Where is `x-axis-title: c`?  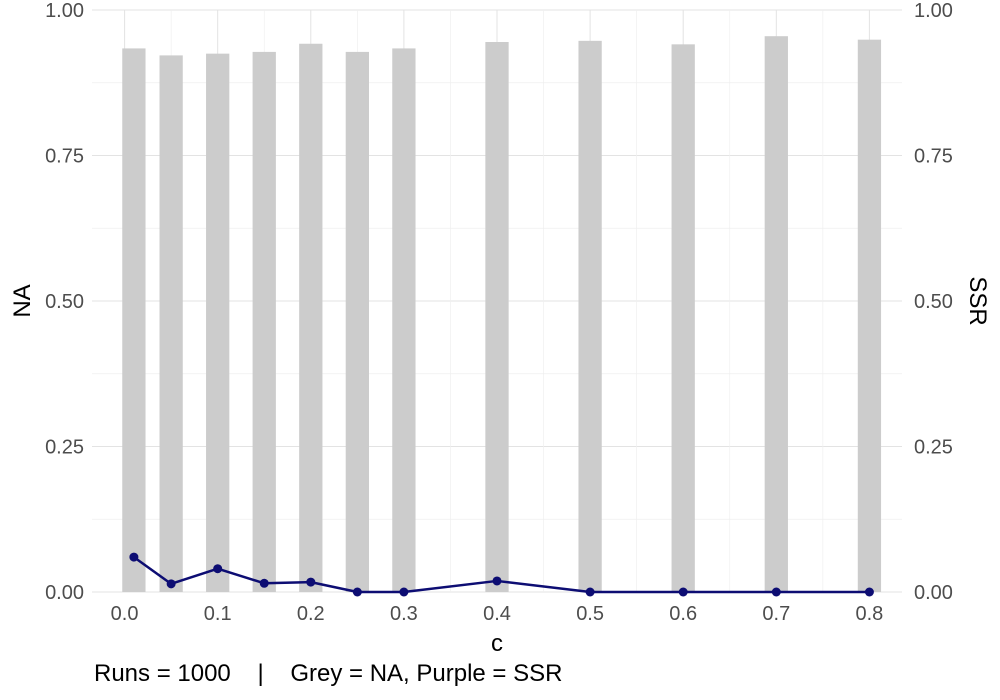
x-axis-title: c is located at coordinates (497, 643).